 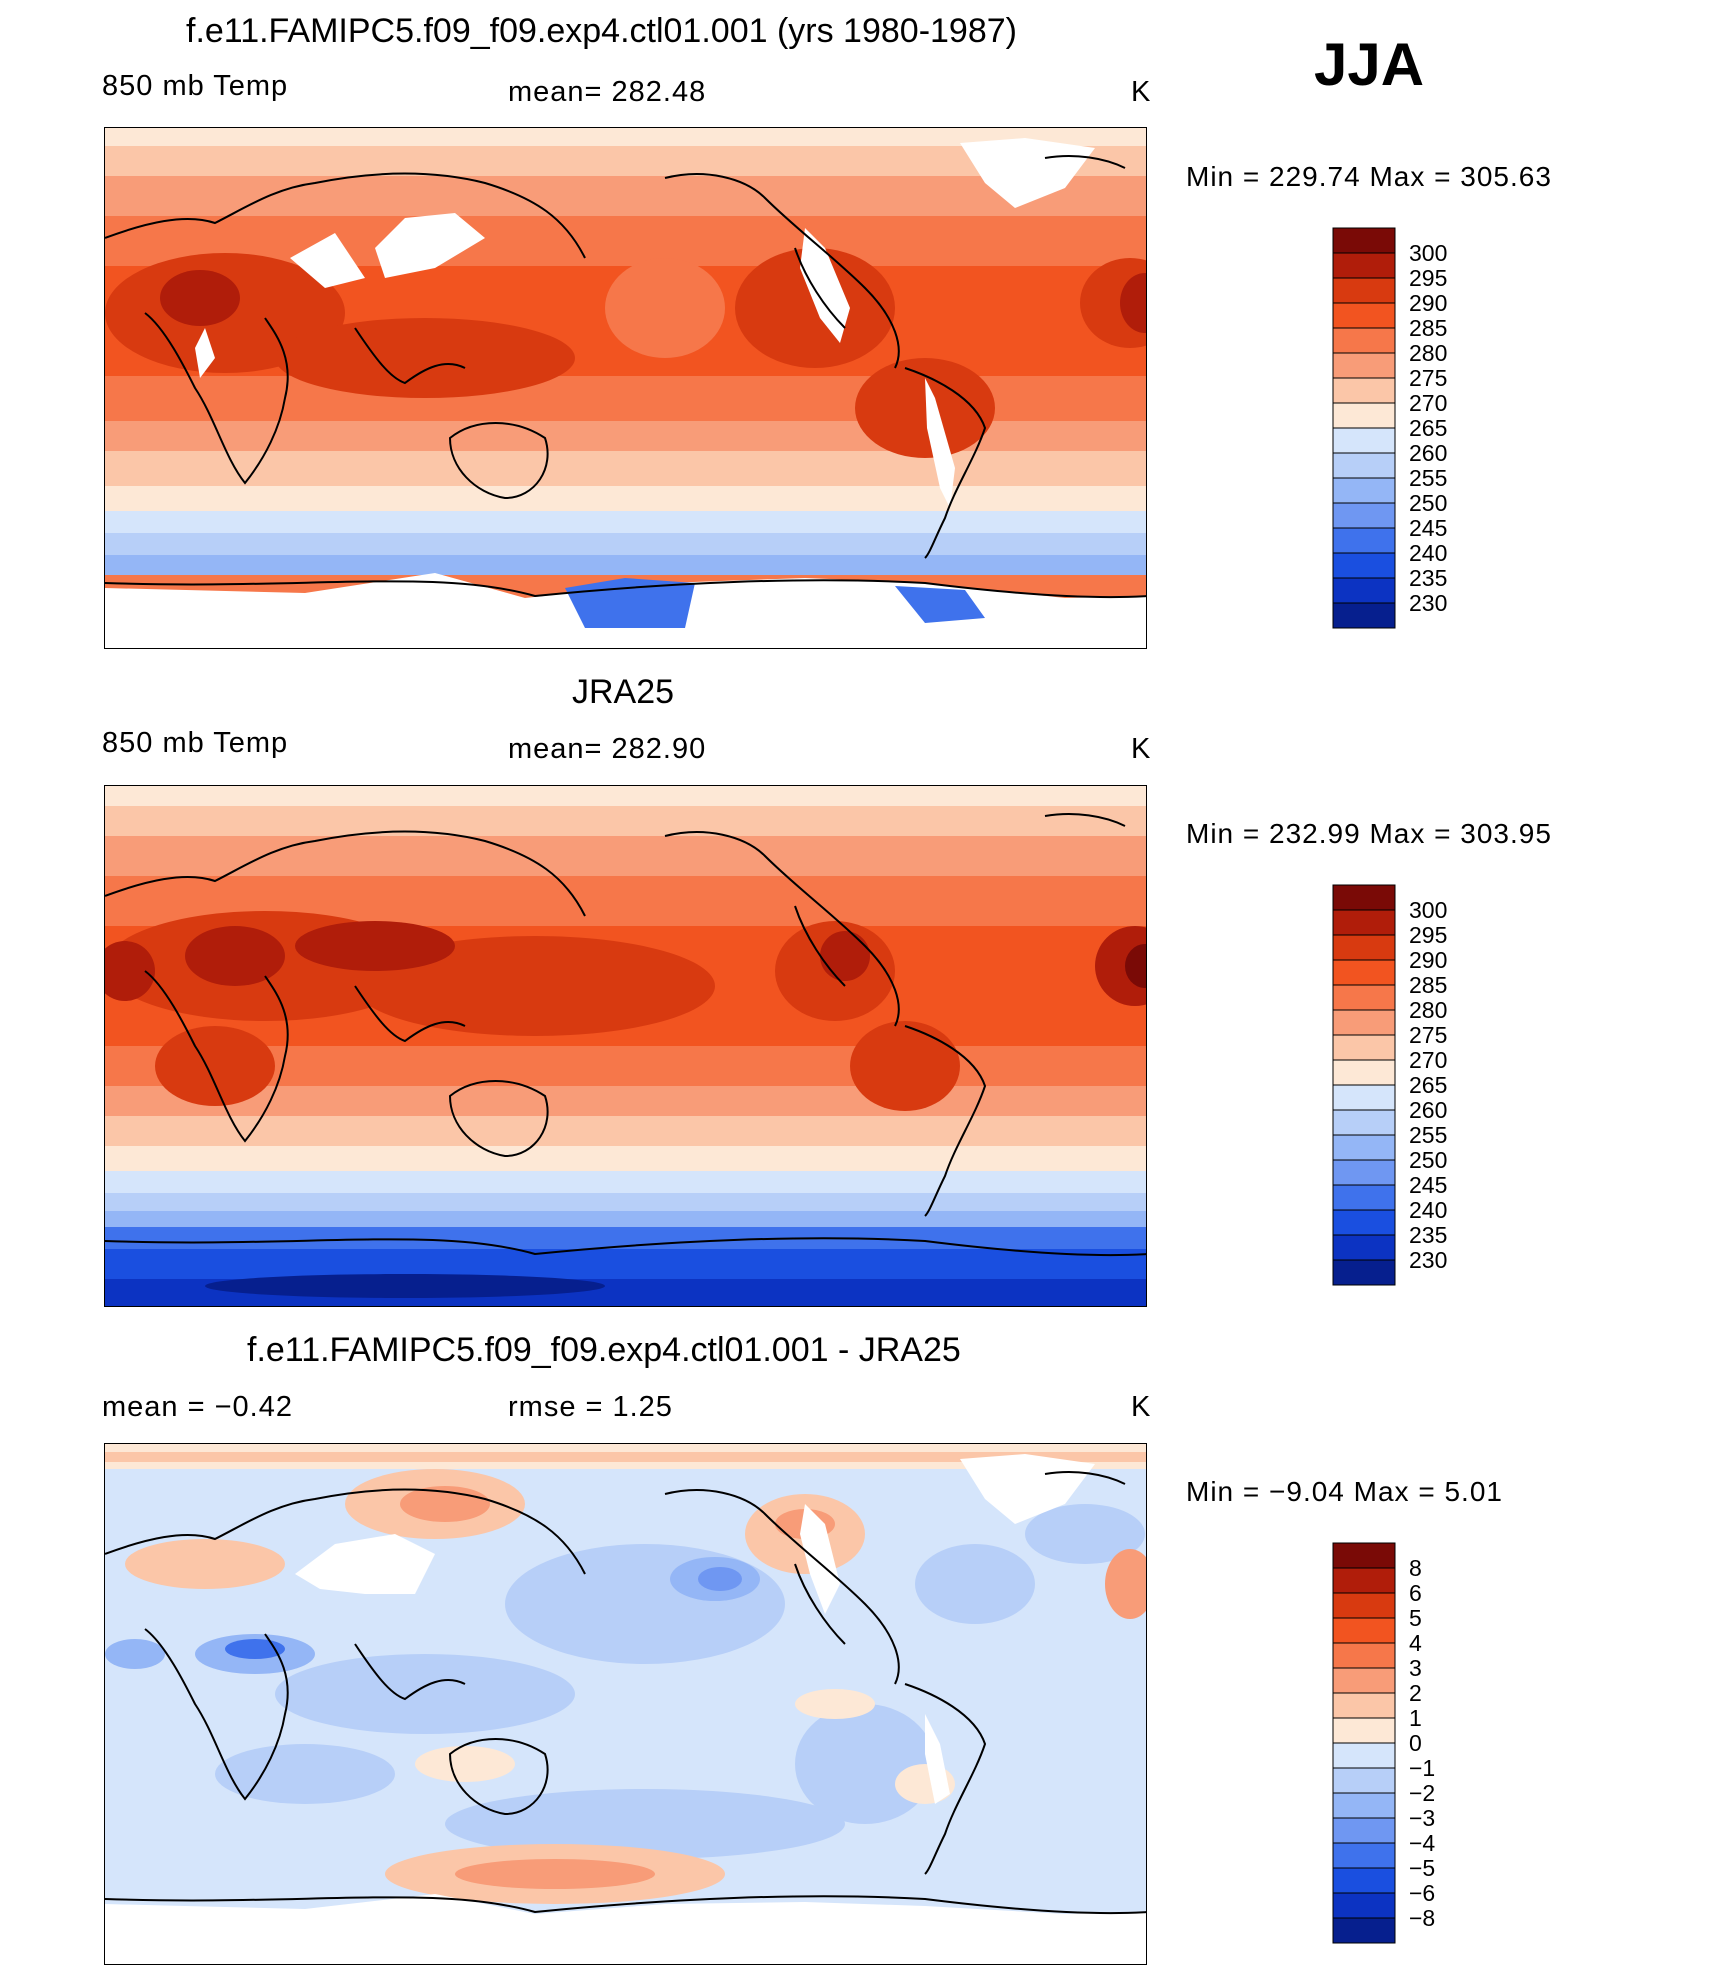 What do you see at coordinates (1141, 749) in the screenshot?
I see `panel-2-units: K` at bounding box center [1141, 749].